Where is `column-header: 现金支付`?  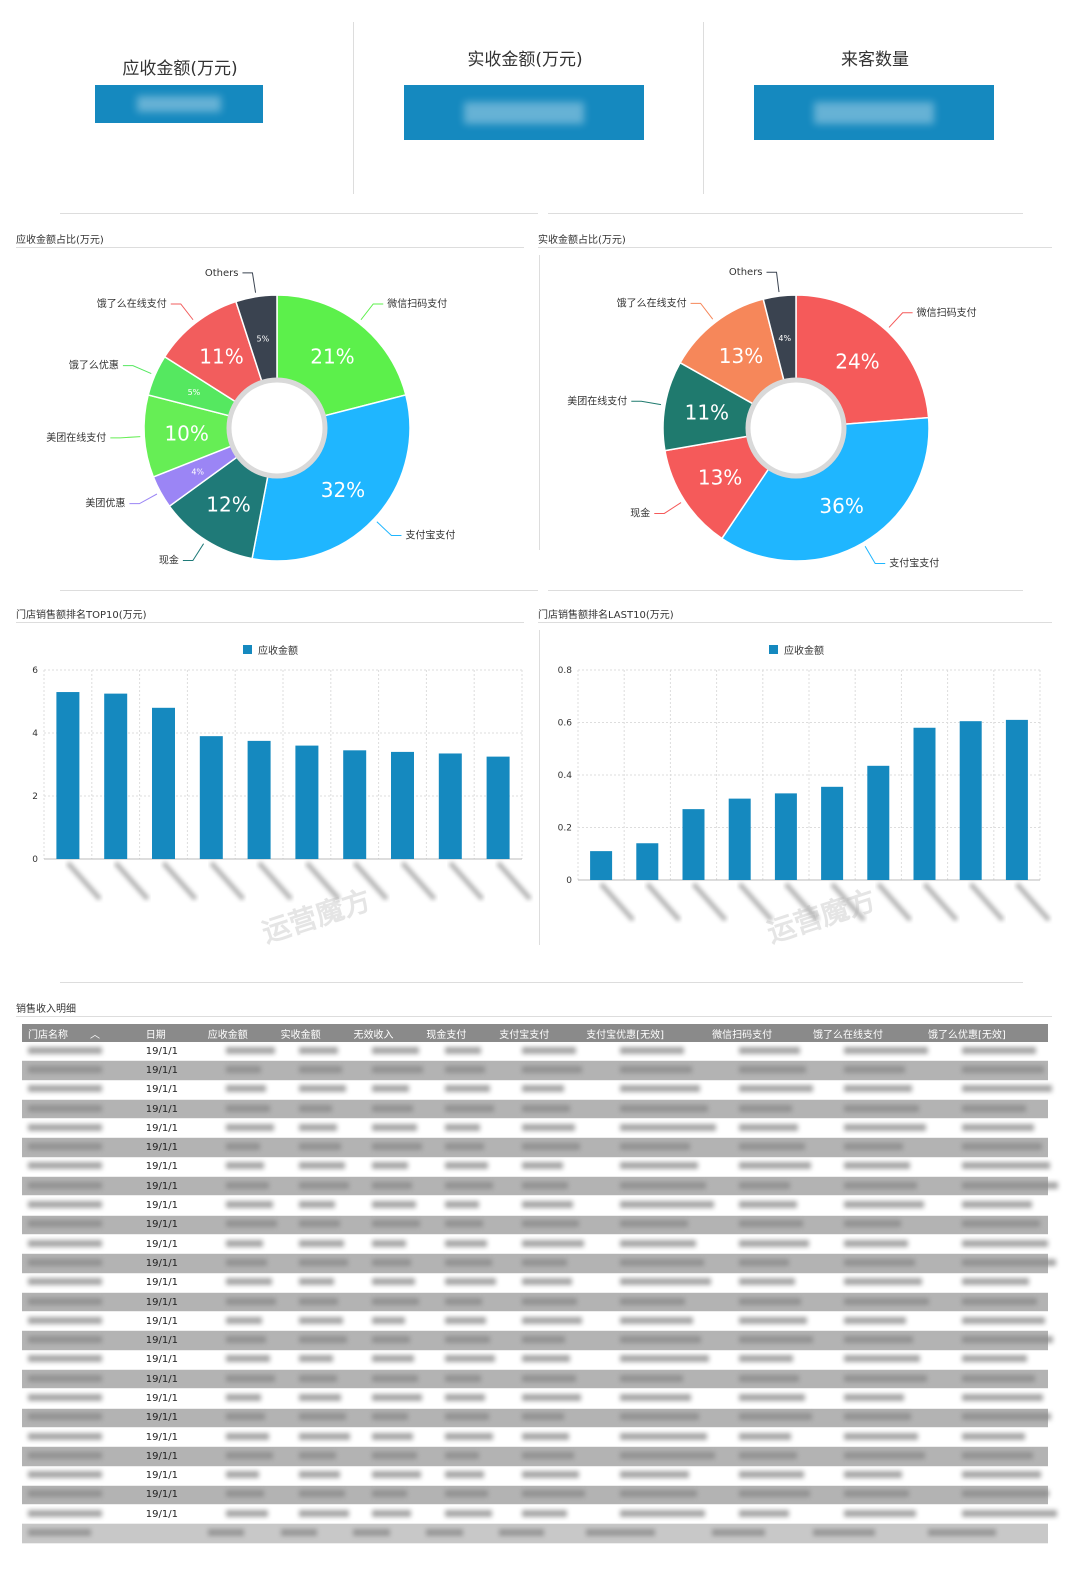 column-header: 现金支付 is located at coordinates (457, 1033).